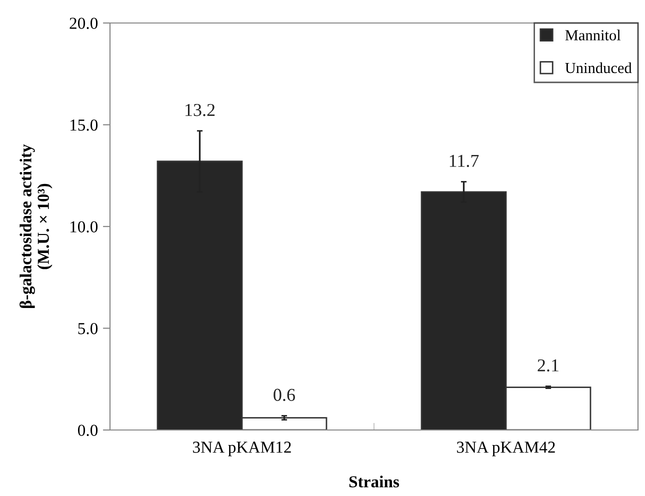 The height and width of the screenshot is (496, 645). Describe the element at coordinates (84, 227) in the screenshot. I see `y-tick-label: 10.0` at that location.